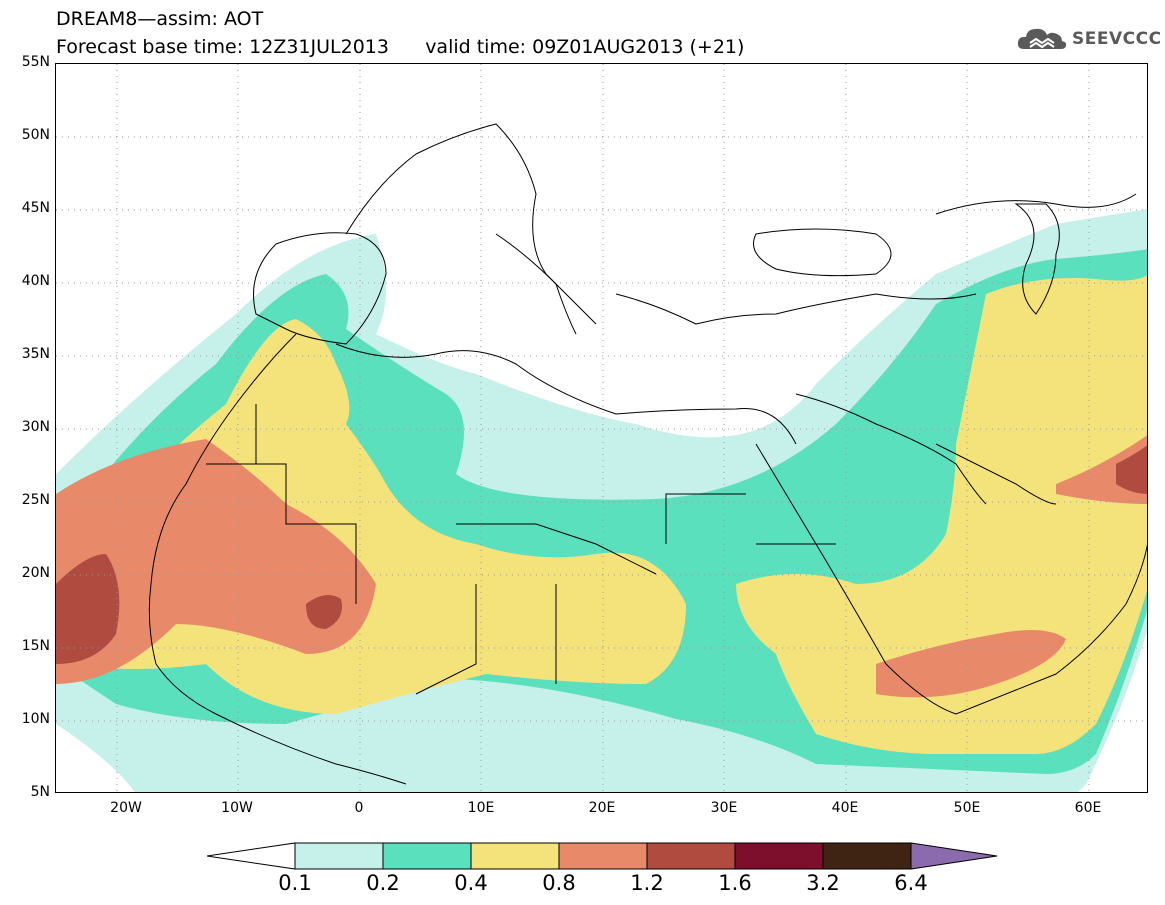  Describe the element at coordinates (237, 808) in the screenshot. I see `lon-label: 10W` at that location.